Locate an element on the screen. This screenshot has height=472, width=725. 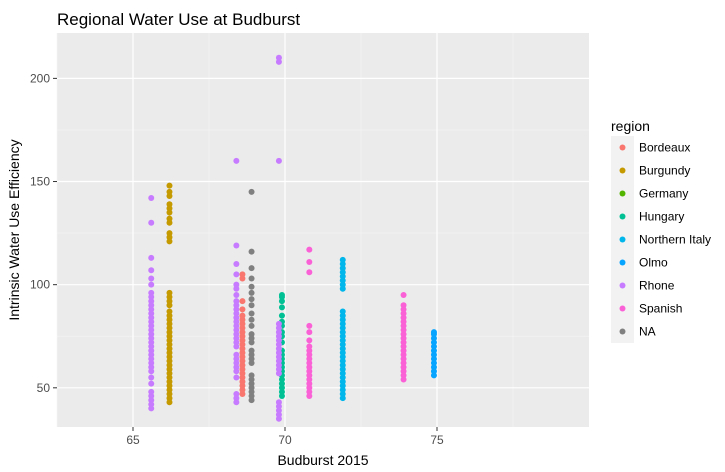
x-tick-label: 75 is located at coordinates (437, 440).